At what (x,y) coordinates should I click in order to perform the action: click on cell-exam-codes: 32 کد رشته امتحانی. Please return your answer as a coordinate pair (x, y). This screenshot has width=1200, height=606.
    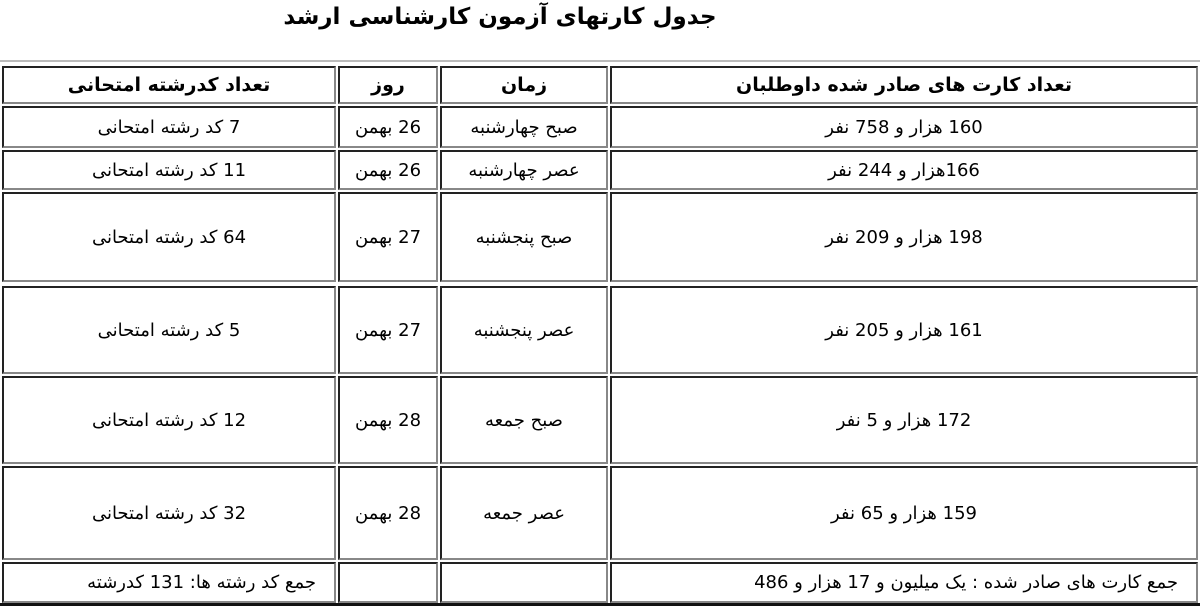
    Looking at the image, I should click on (169, 513).